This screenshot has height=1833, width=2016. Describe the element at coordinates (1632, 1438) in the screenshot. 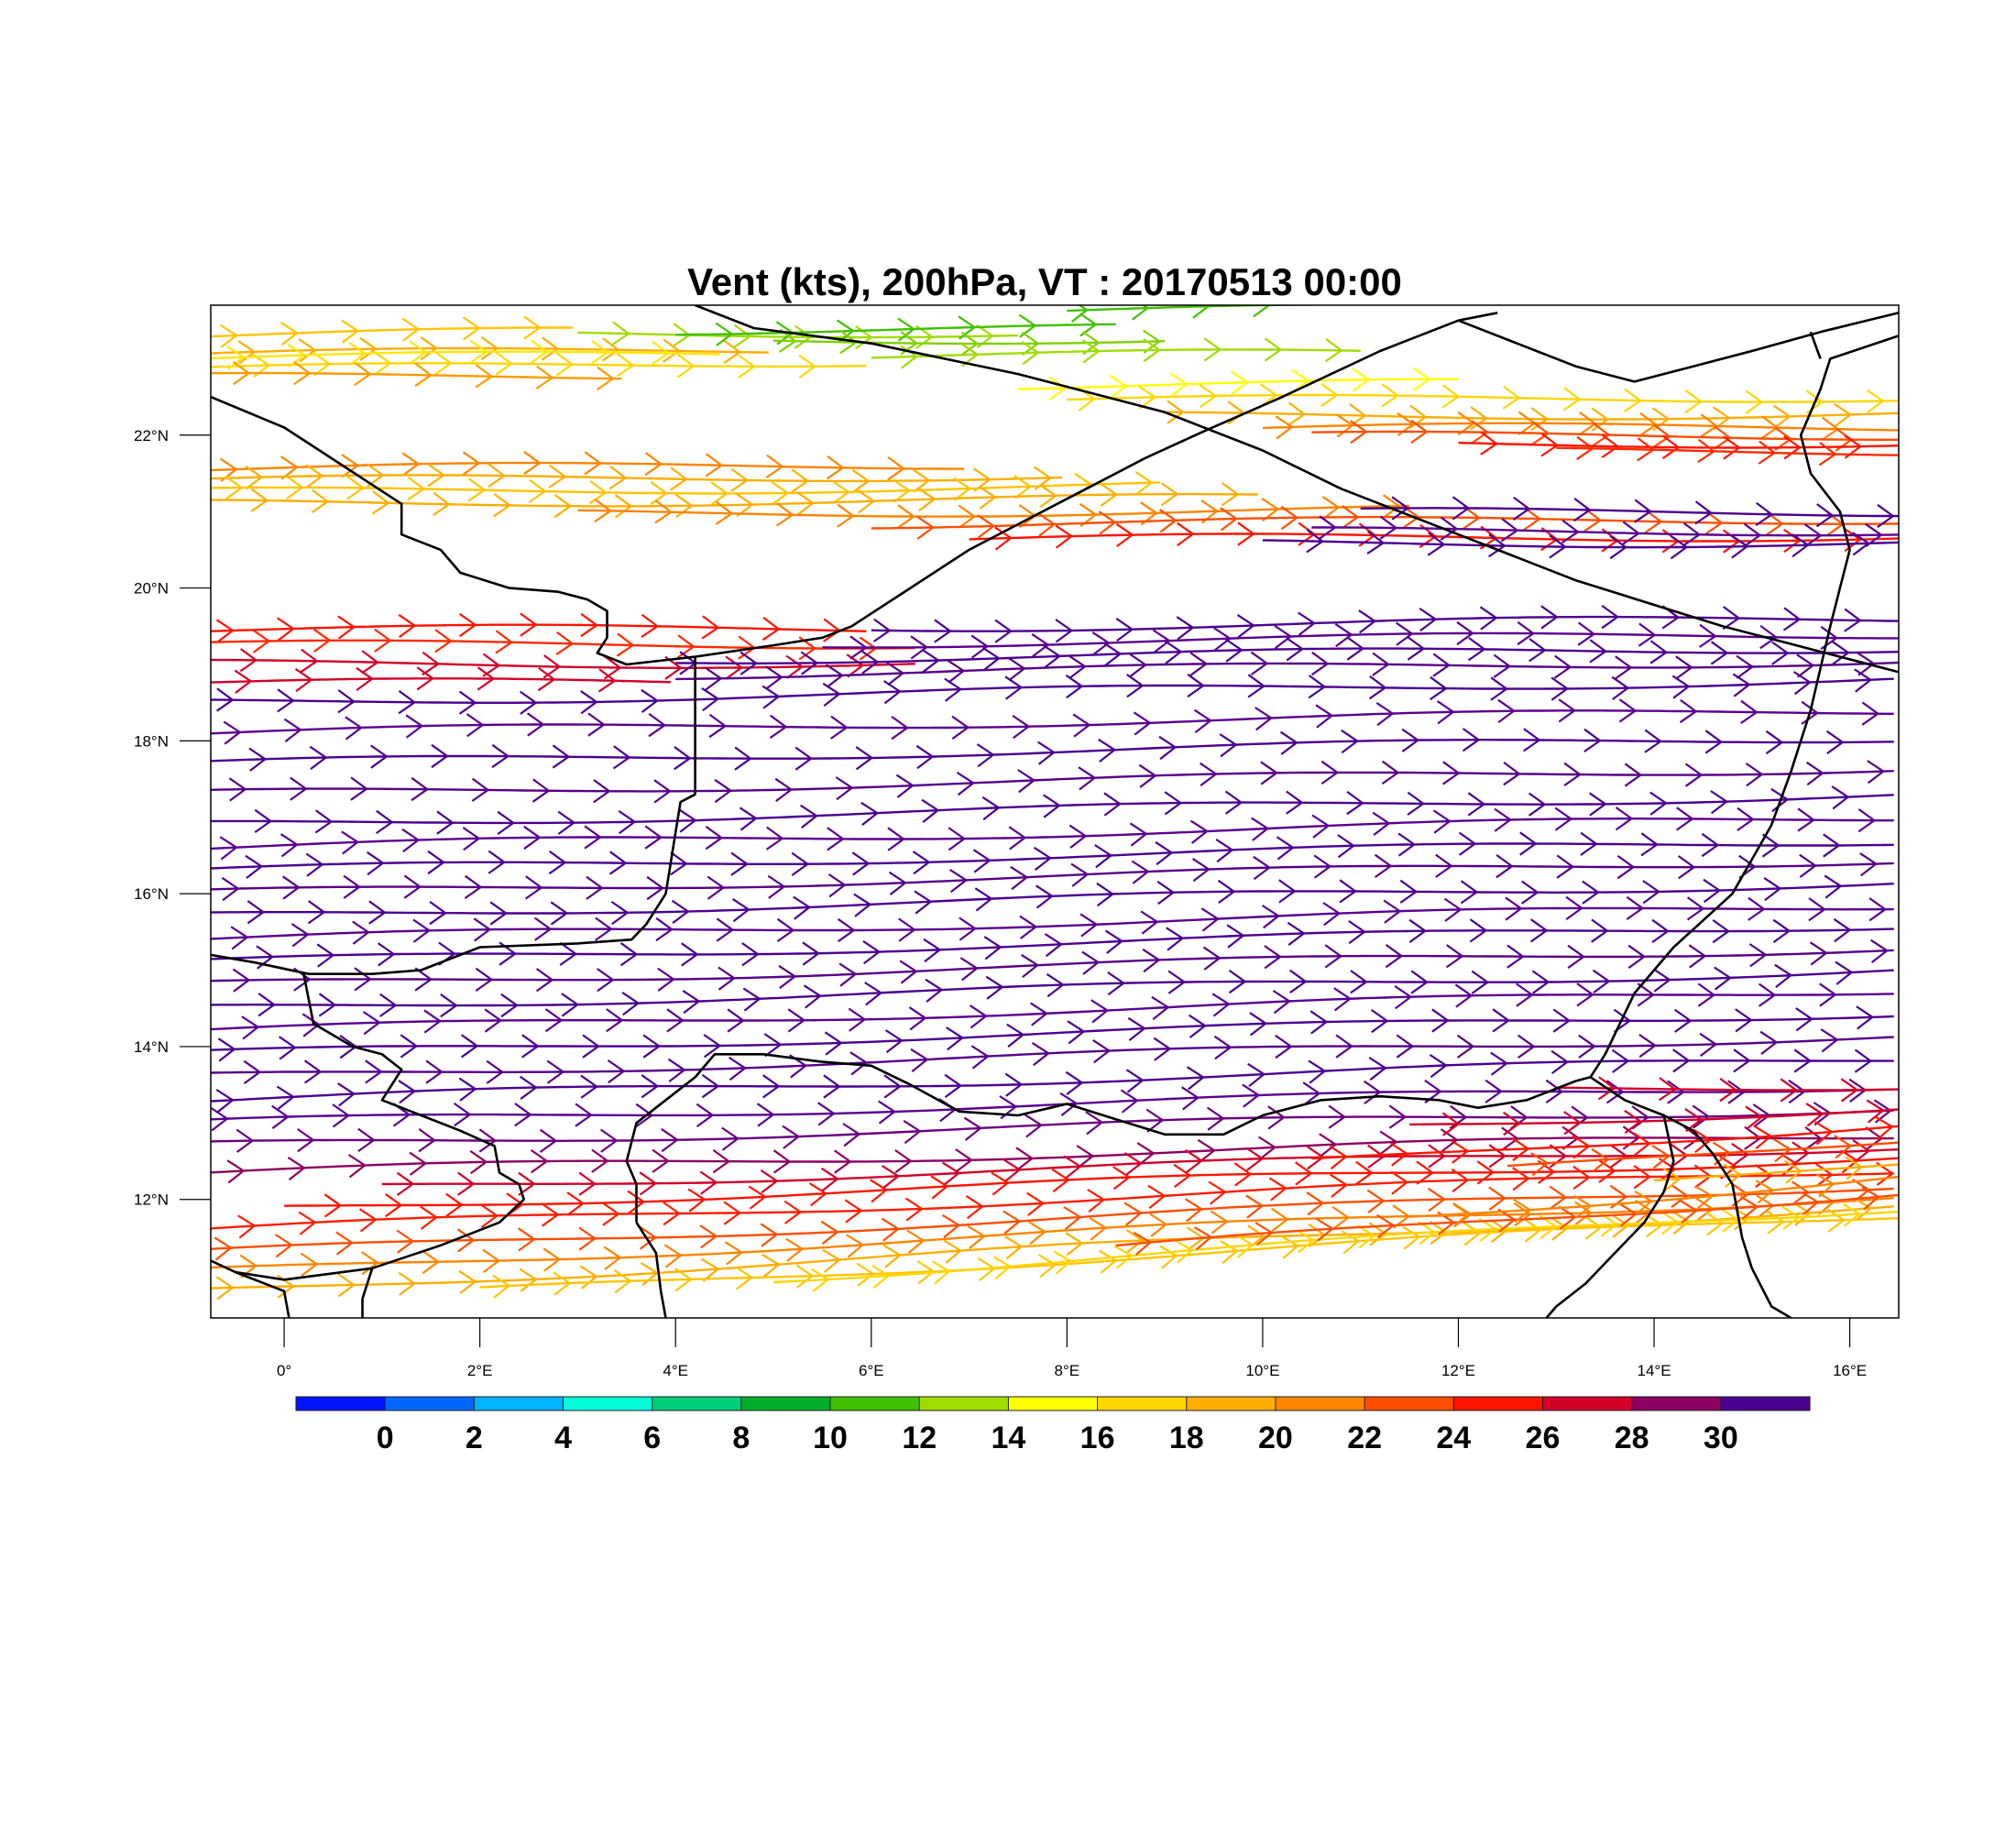

I see `colorbar-label: 28` at that location.